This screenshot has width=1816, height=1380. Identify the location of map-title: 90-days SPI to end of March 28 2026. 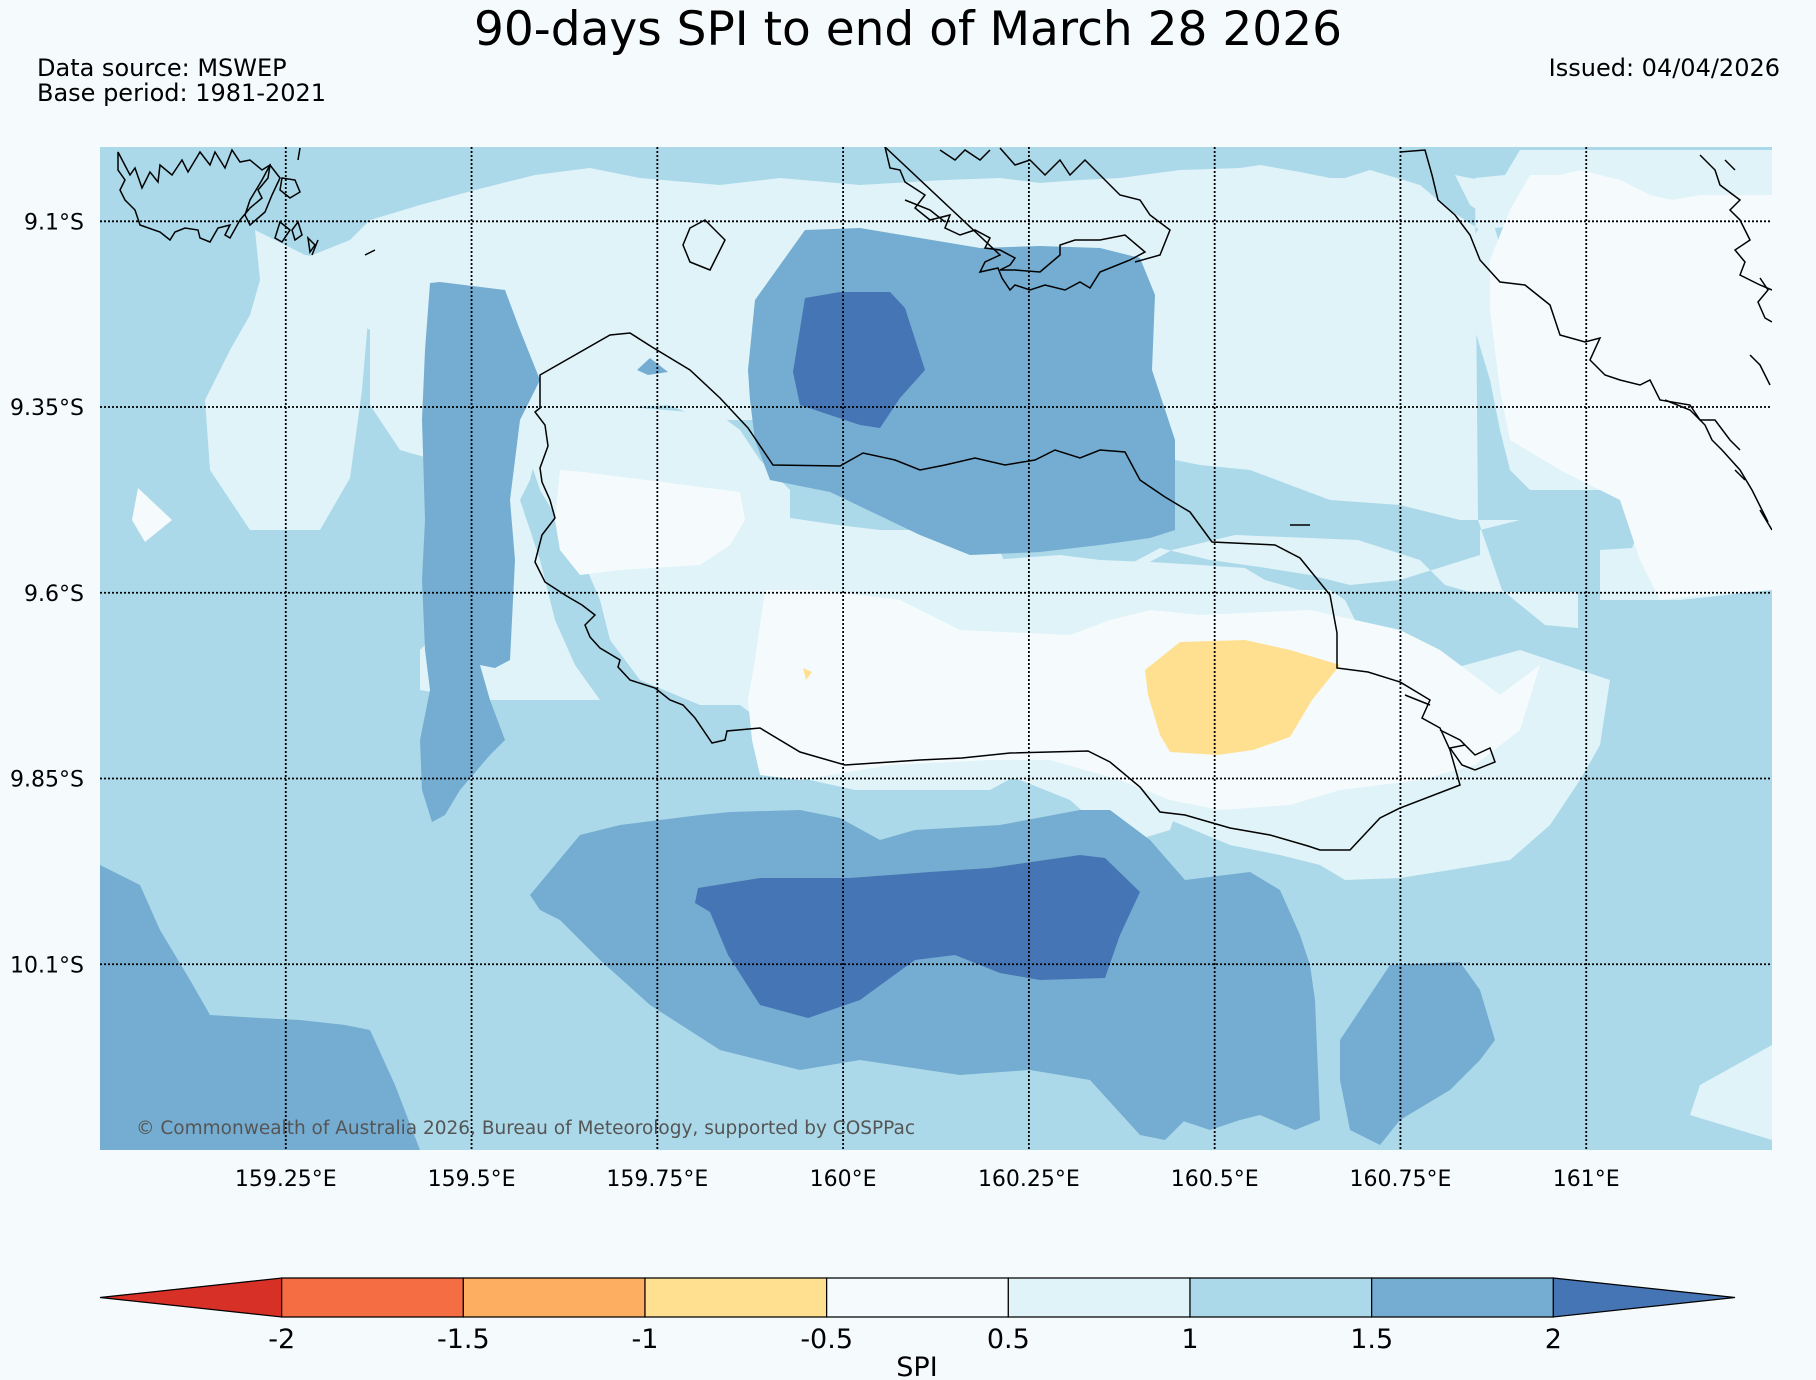
(908, 29).